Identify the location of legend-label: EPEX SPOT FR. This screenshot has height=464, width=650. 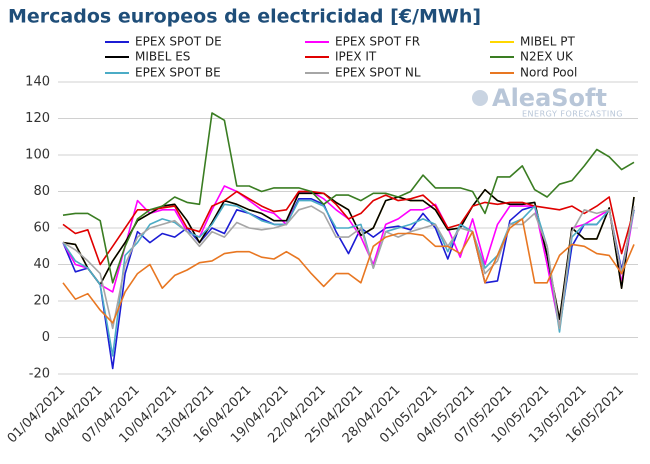
(377, 42).